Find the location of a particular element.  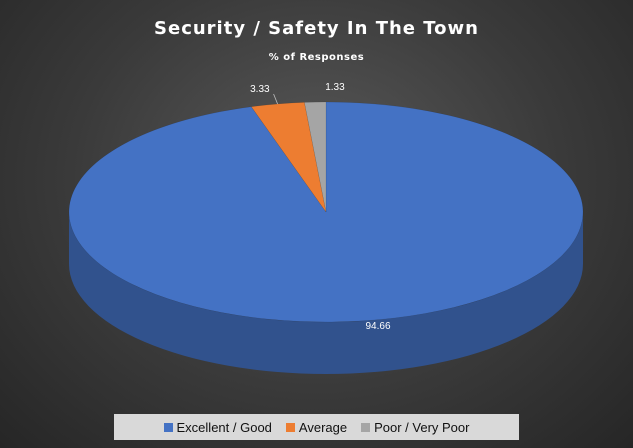

legend-label: Average is located at coordinates (323, 427).